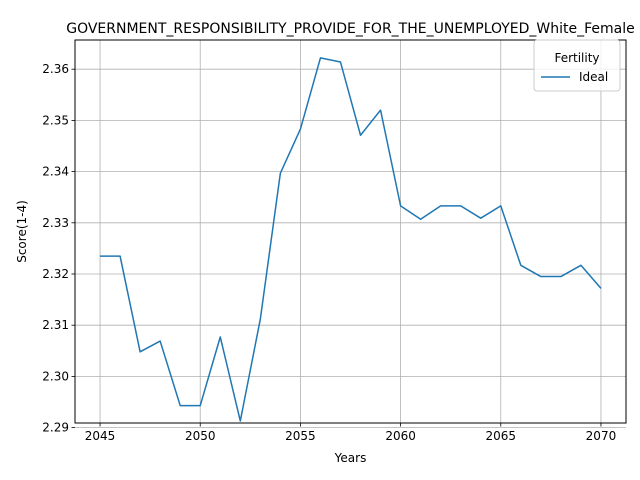 Image resolution: width=640 pixels, height=480 pixels. I want to click on y-tick-label: 2.35, so click(55, 120).